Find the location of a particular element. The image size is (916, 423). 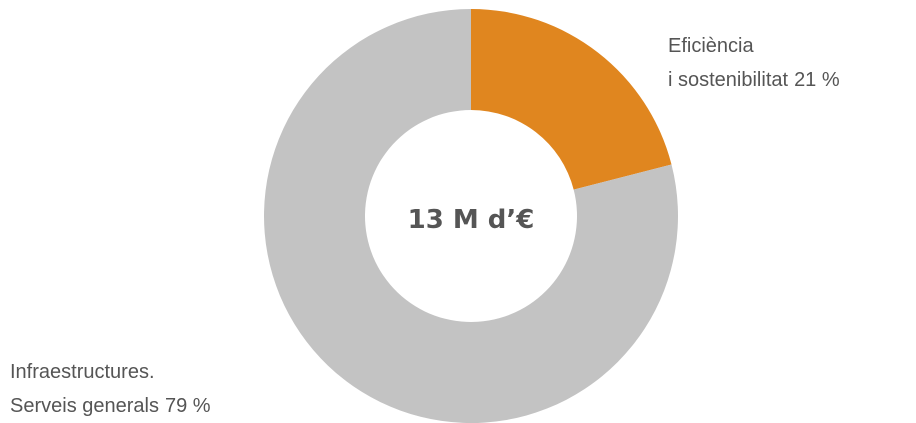

label-line: Eficiència is located at coordinates (711, 46).